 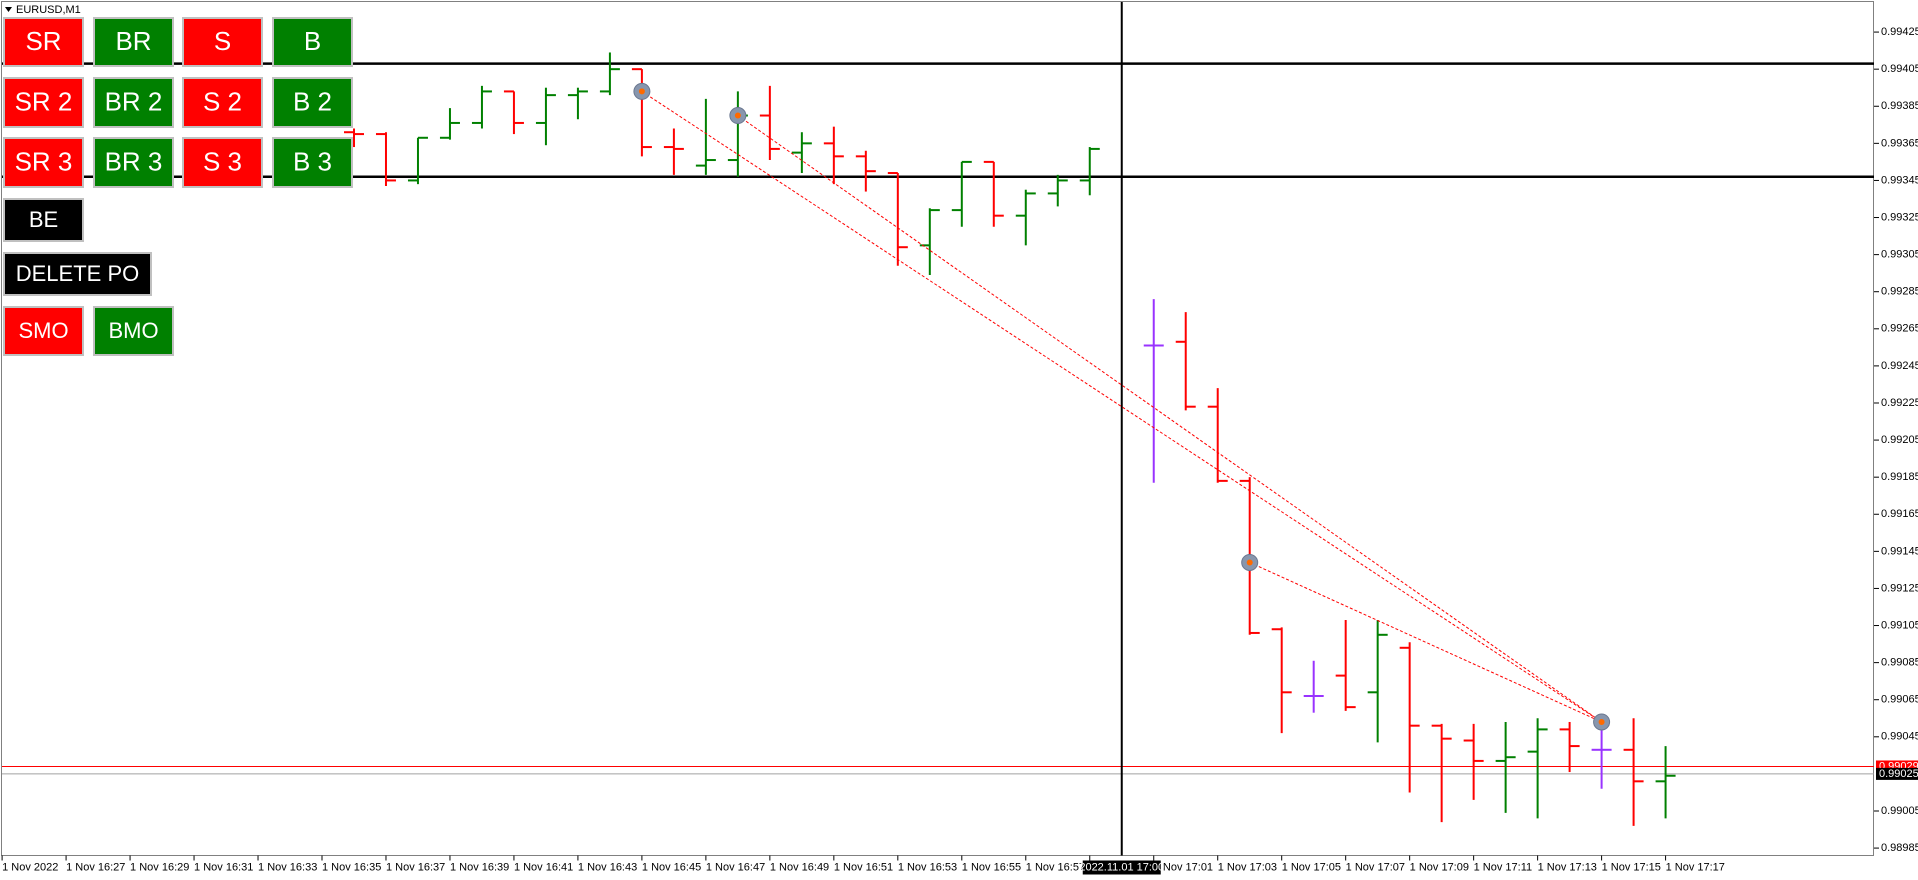 I want to click on button: DELETE PO, so click(x=77, y=274).